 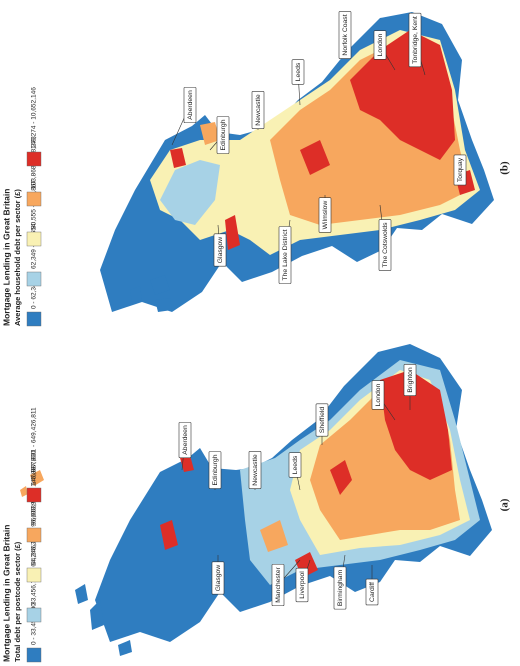 What do you see at coordinates (34, 446) in the screenshot?
I see `legend-label: 146,887,831 - 649,426,811` at bounding box center [34, 446].